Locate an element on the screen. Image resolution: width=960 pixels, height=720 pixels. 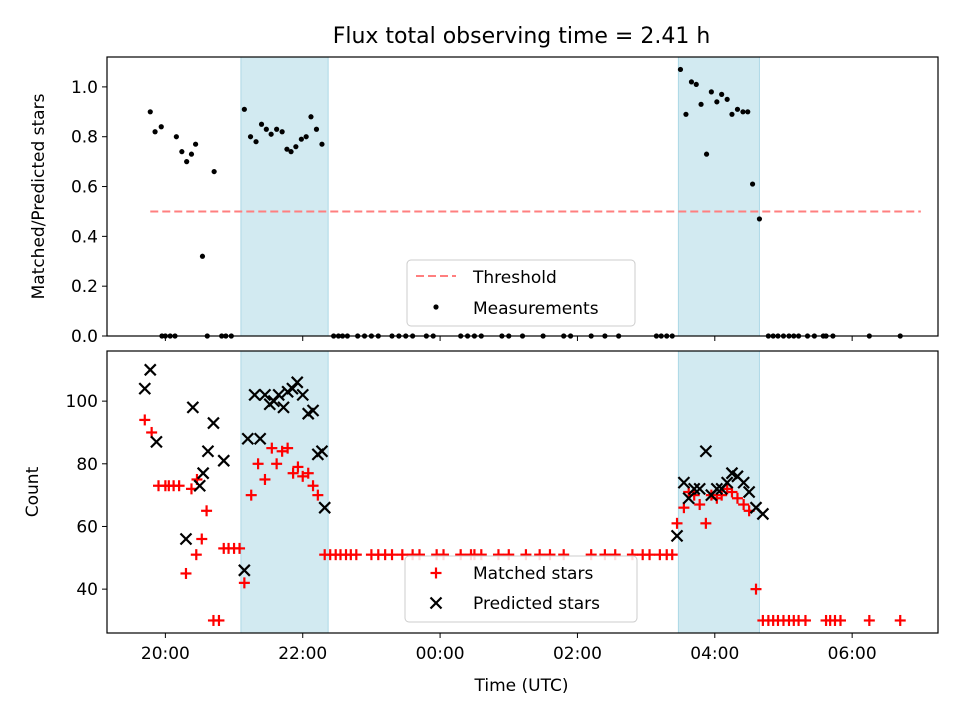
top-y-tick-label: 0.8 is located at coordinates (84, 138).